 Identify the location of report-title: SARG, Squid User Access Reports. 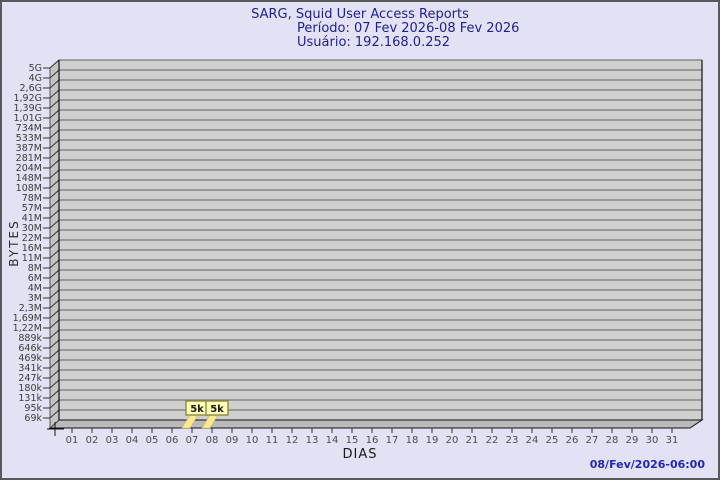
(360, 14).